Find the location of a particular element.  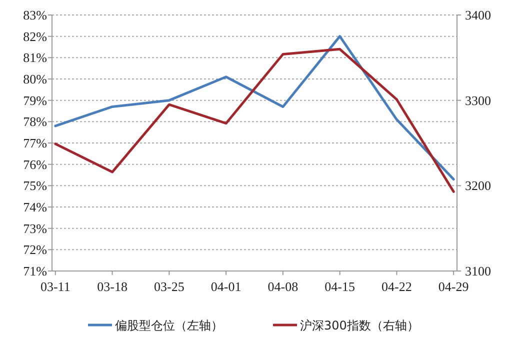

legend-label: 沪深300指数（右轴） is located at coordinates (359, 325).